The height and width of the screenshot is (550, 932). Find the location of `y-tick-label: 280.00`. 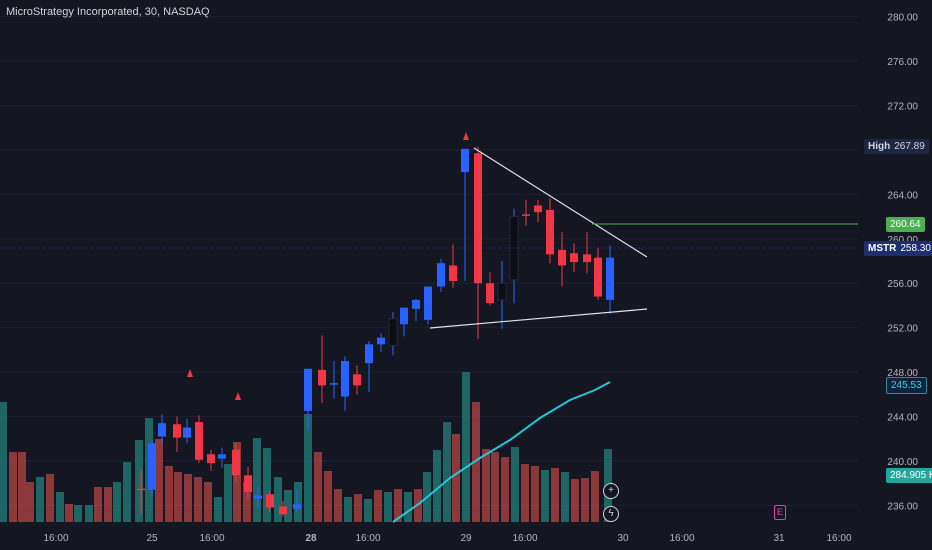

y-tick-label: 280.00 is located at coordinates (902, 18).